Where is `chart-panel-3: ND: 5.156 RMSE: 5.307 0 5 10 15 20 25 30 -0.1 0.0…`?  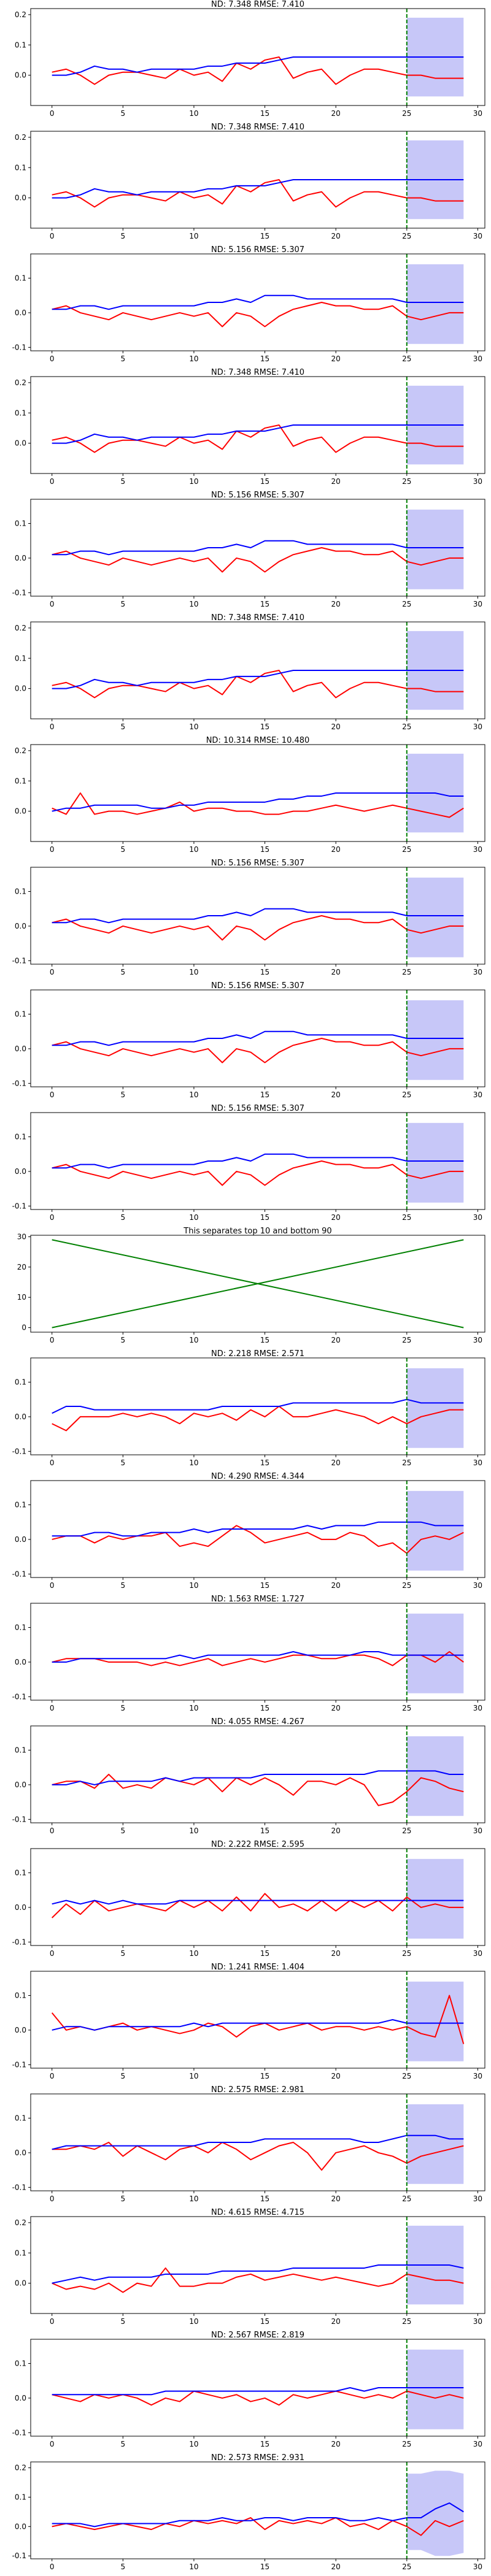
chart-panel-3: ND: 5.156 RMSE: 5.307 0 5 10 15 20 25 30 -0.1 0.0… is located at coordinates (249, 304).